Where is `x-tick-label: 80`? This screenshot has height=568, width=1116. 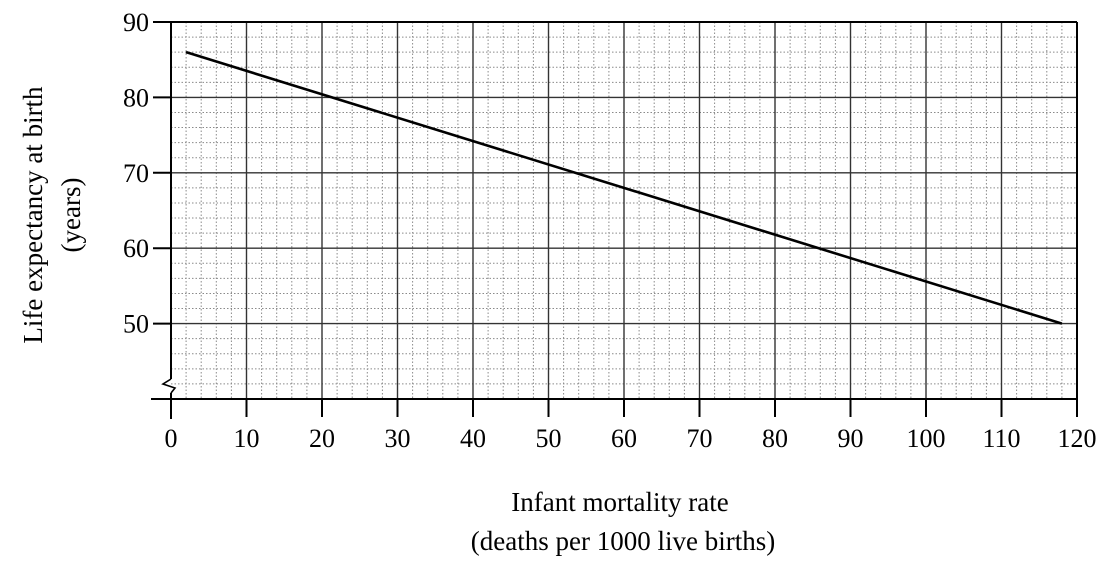
x-tick-label: 80 is located at coordinates (775, 438).